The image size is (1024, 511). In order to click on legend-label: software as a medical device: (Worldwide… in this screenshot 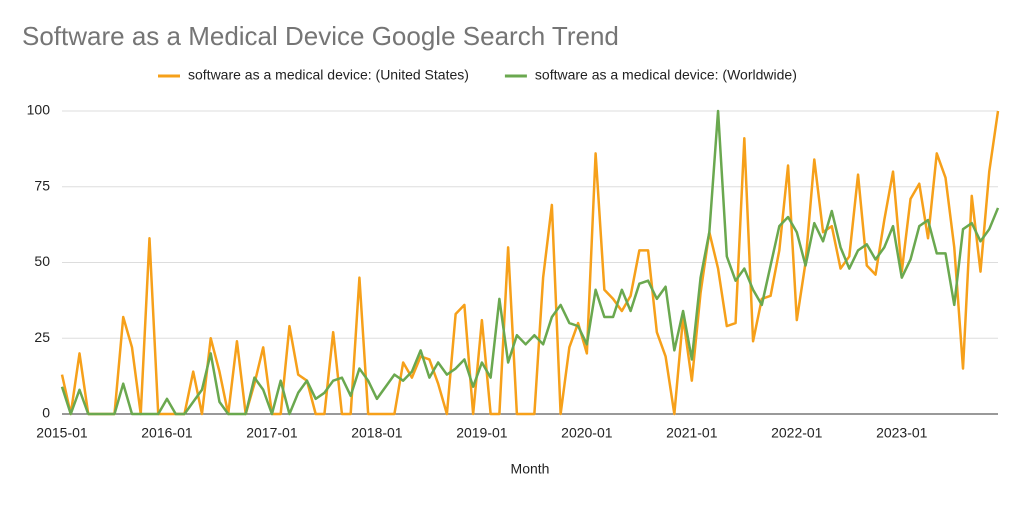, I will do `click(666, 75)`.